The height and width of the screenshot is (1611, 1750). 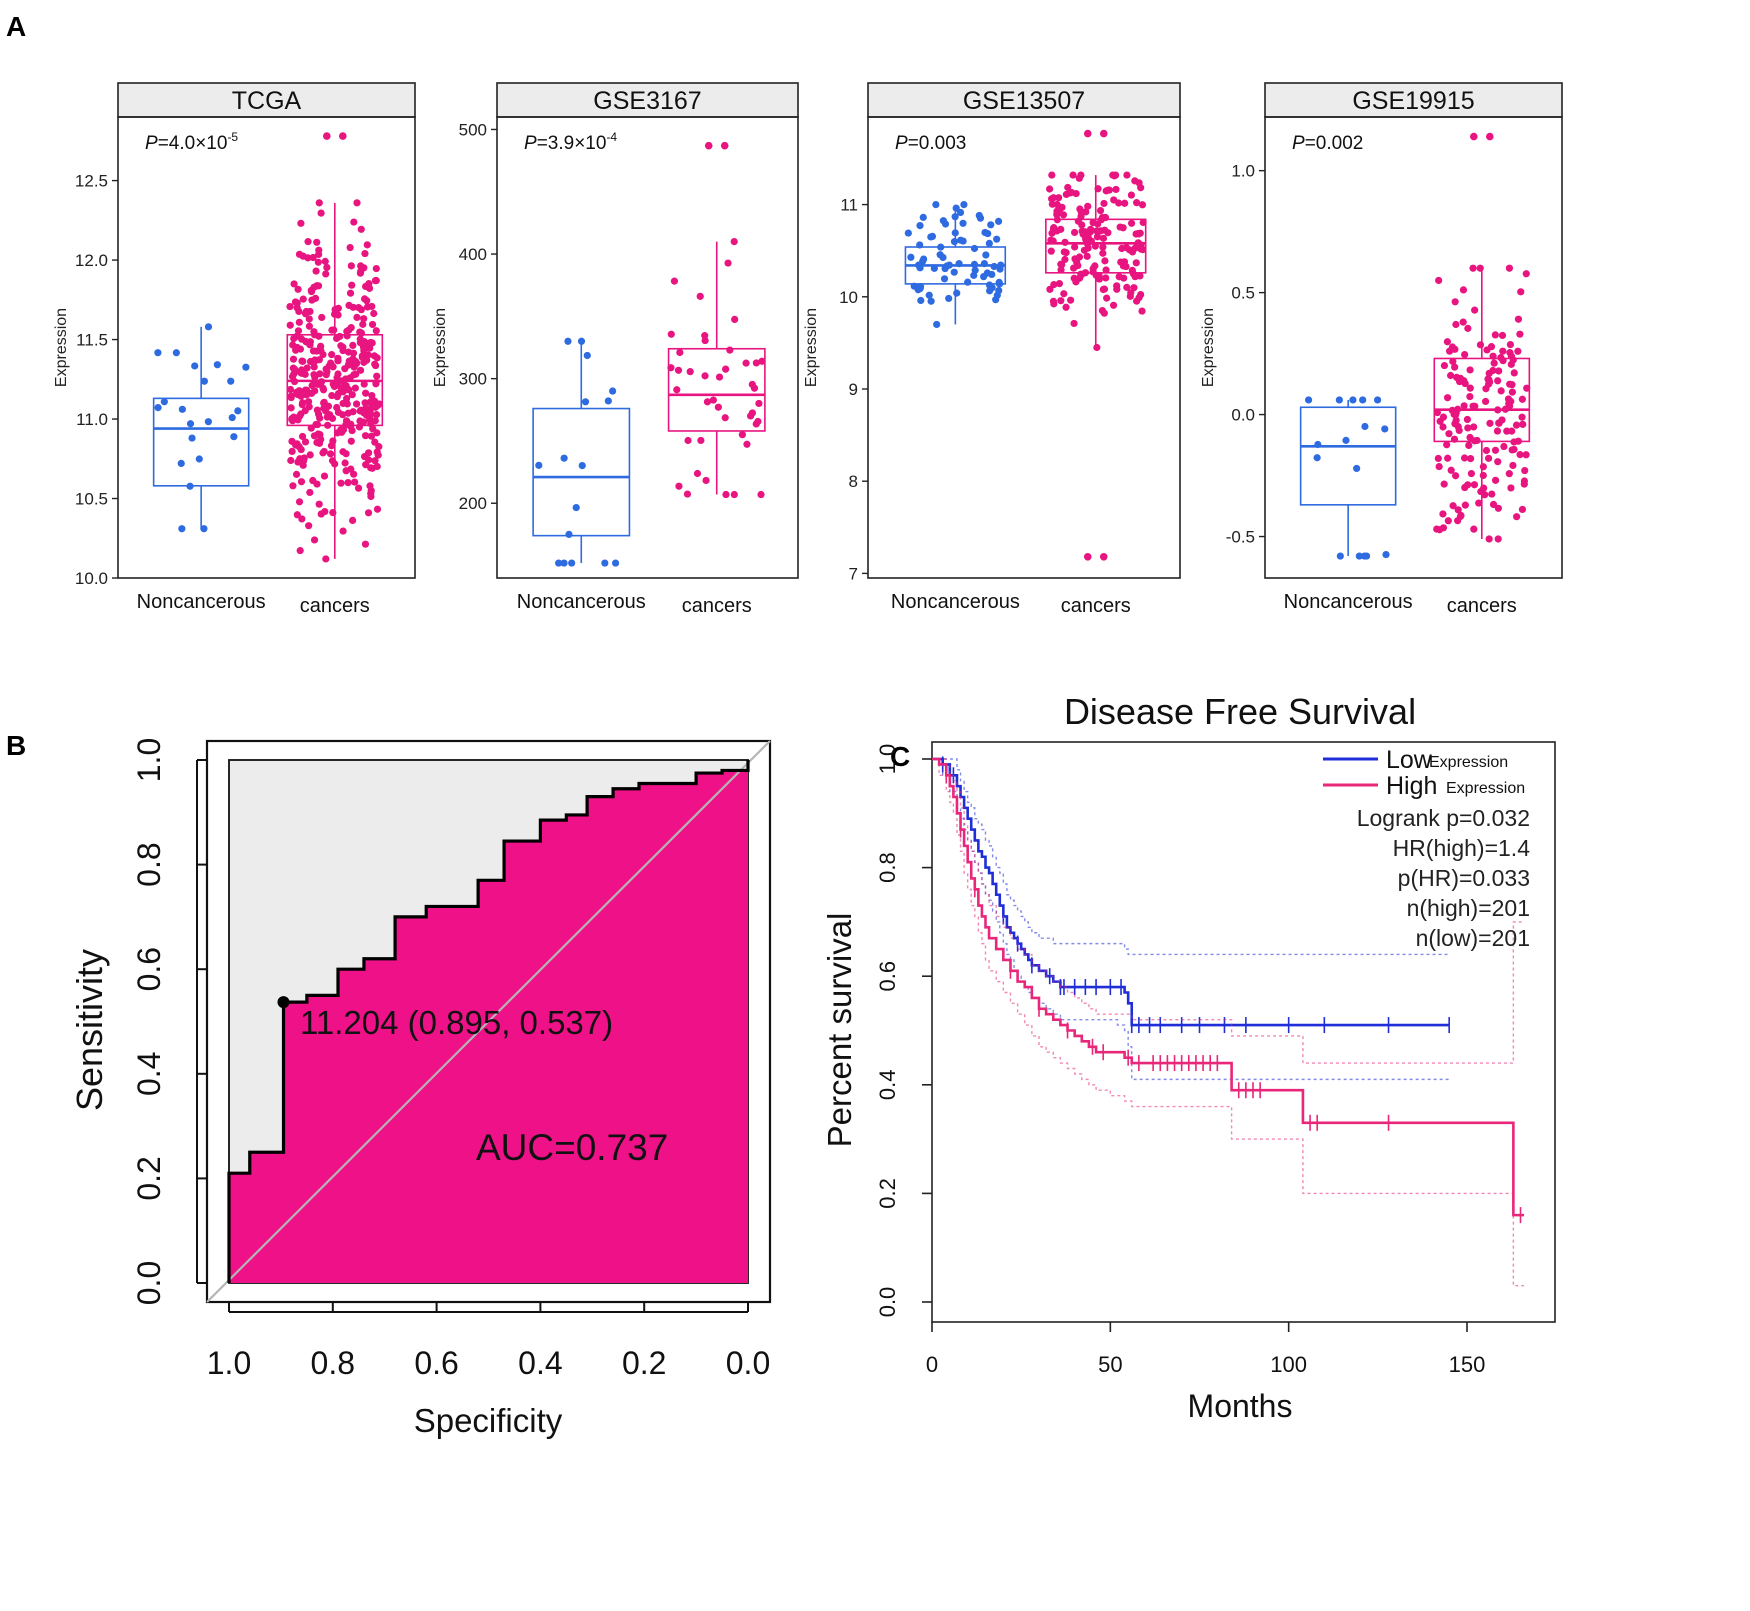 What do you see at coordinates (930, 143) in the screenshot?
I see `p-value-label: P=0.003` at bounding box center [930, 143].